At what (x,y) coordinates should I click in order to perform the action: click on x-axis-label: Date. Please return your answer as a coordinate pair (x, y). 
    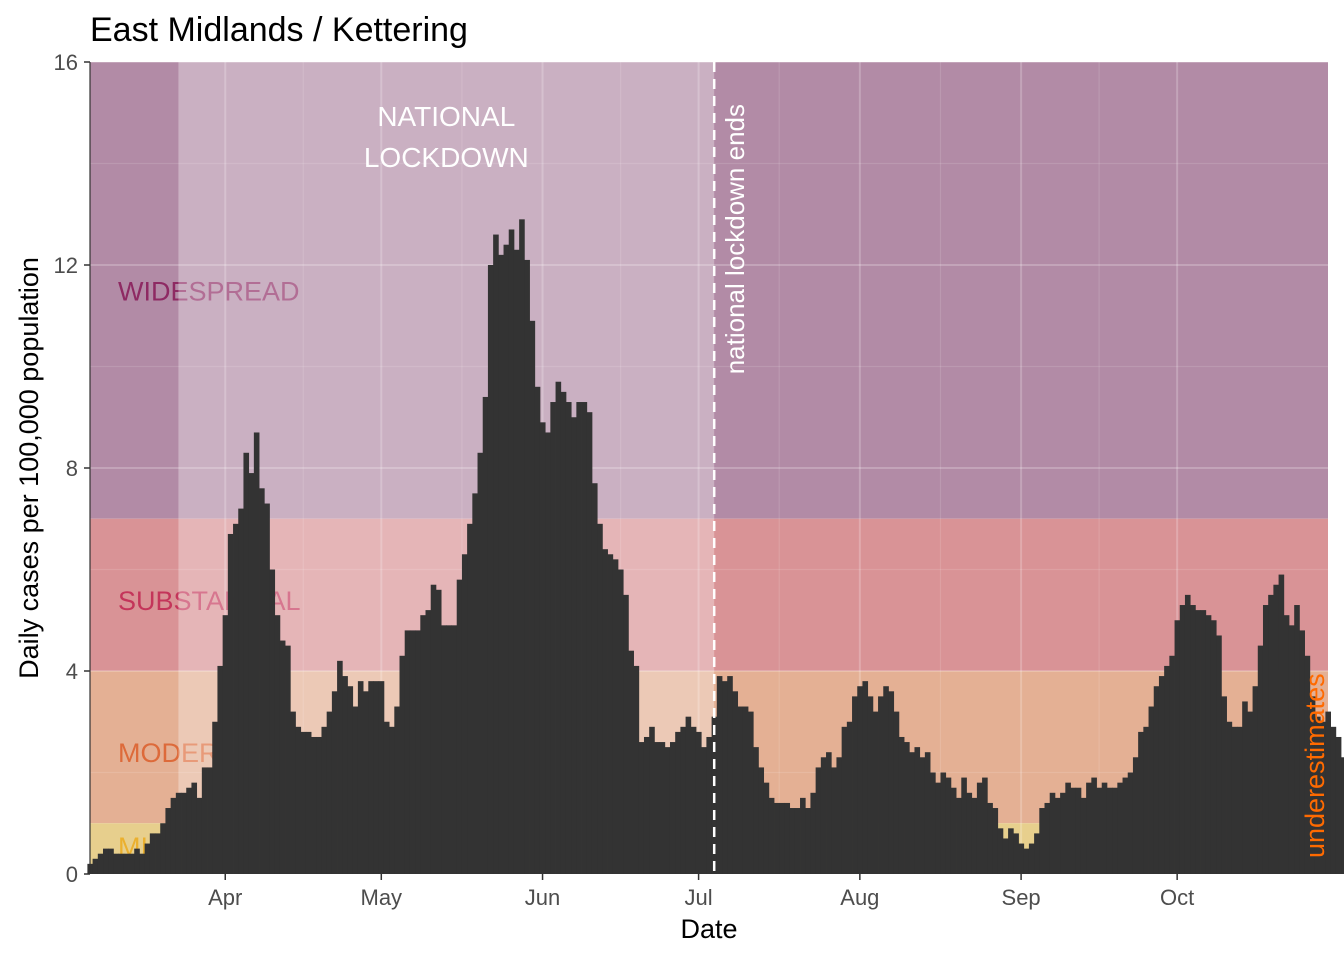
    Looking at the image, I should click on (708, 929).